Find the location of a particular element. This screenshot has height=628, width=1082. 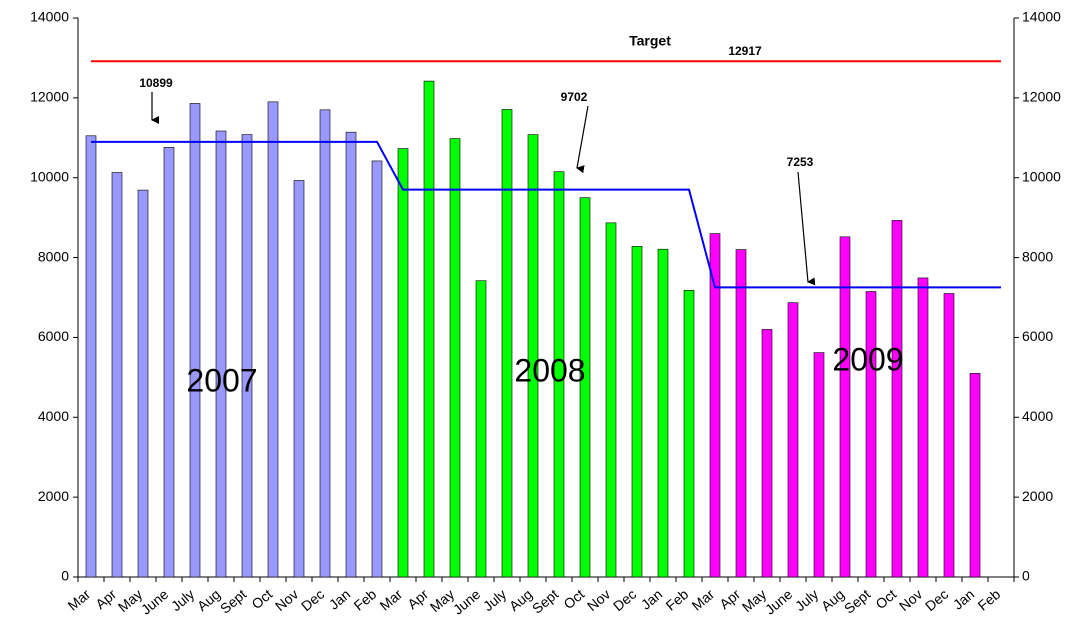

y2-tick-label: 6000 is located at coordinates (1037, 336).